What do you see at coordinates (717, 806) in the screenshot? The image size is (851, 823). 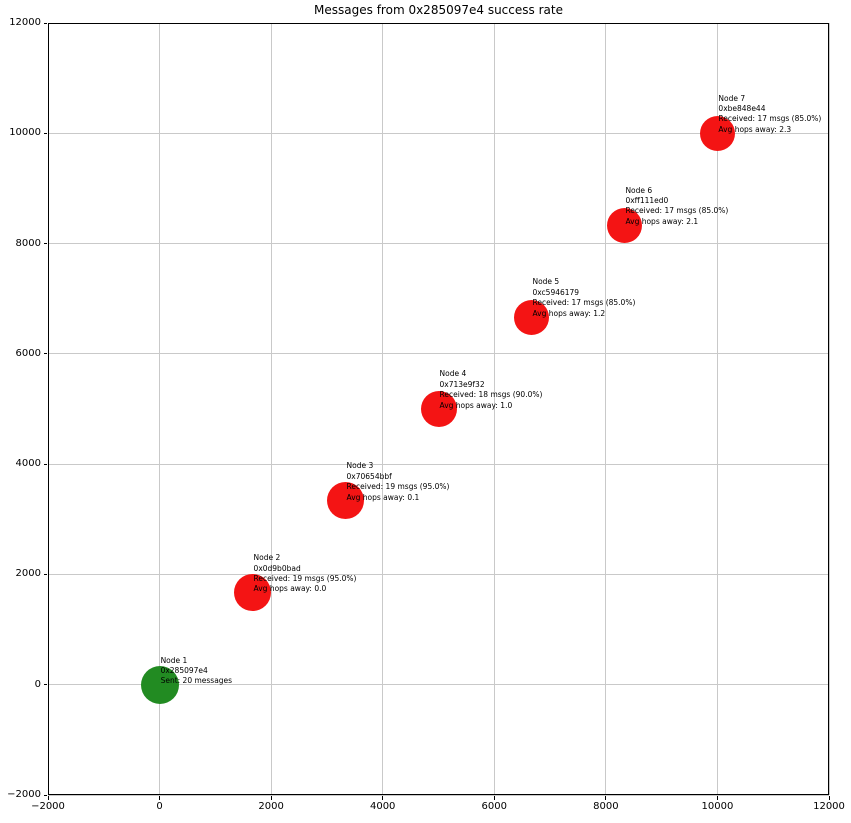 I see `x-tick-label: 10000` at bounding box center [717, 806].